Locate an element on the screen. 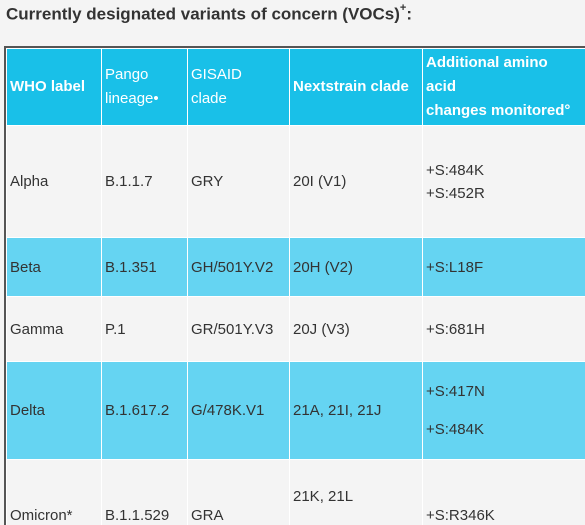 This screenshot has width=585, height=525. cell-gisaid-clade: GR/501Y.V3 is located at coordinates (238, 329).